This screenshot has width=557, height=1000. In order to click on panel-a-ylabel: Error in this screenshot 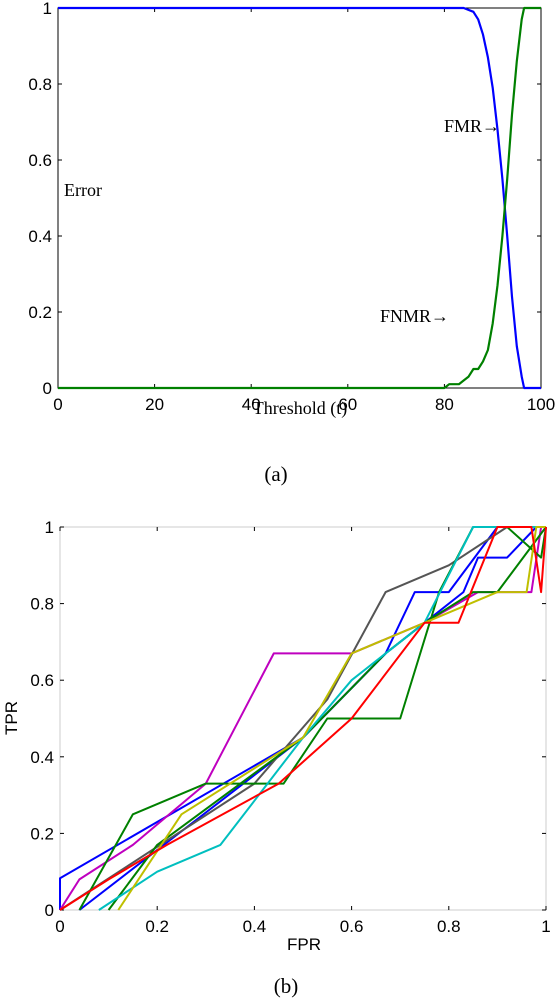, I will do `click(83, 190)`.